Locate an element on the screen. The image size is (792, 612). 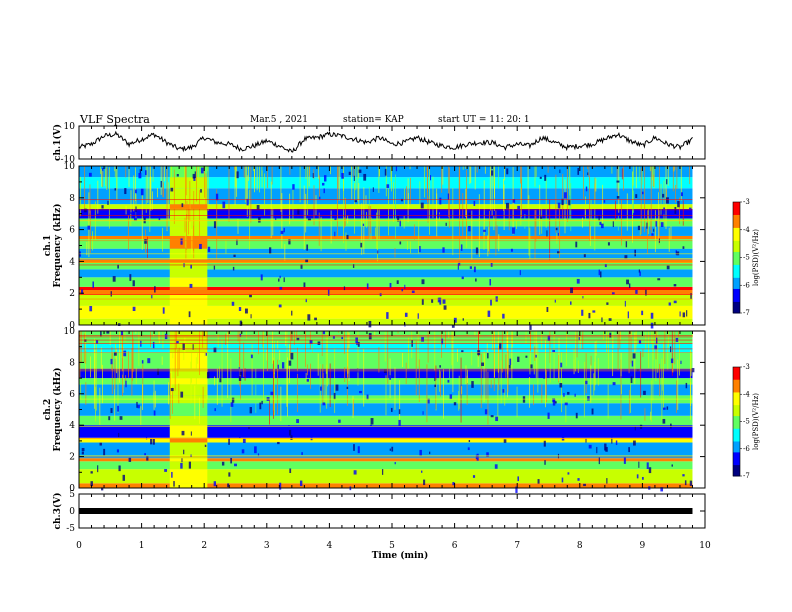
x-tick-label: 9 is located at coordinates (643, 546).